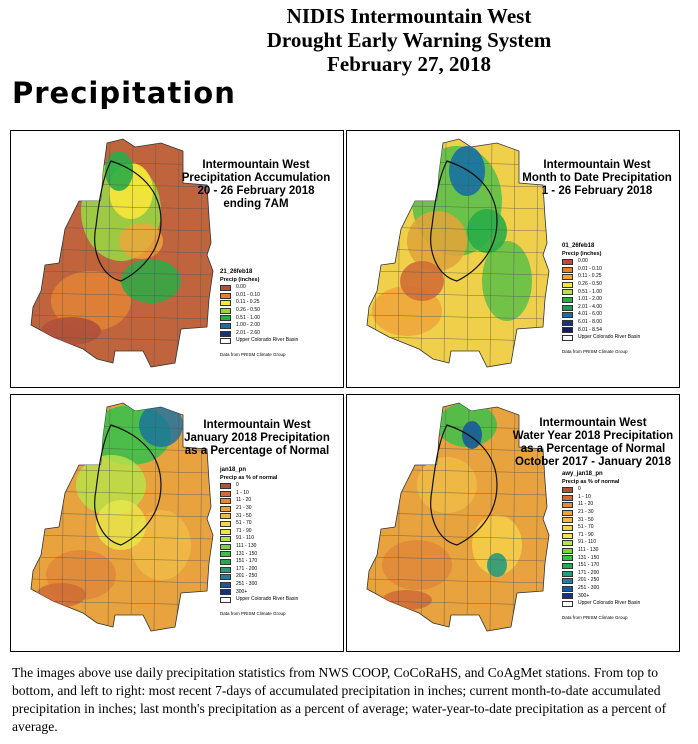 The width and height of the screenshot is (698, 744). I want to click on map-title-line: October 2017 - January 2018, so click(593, 462).